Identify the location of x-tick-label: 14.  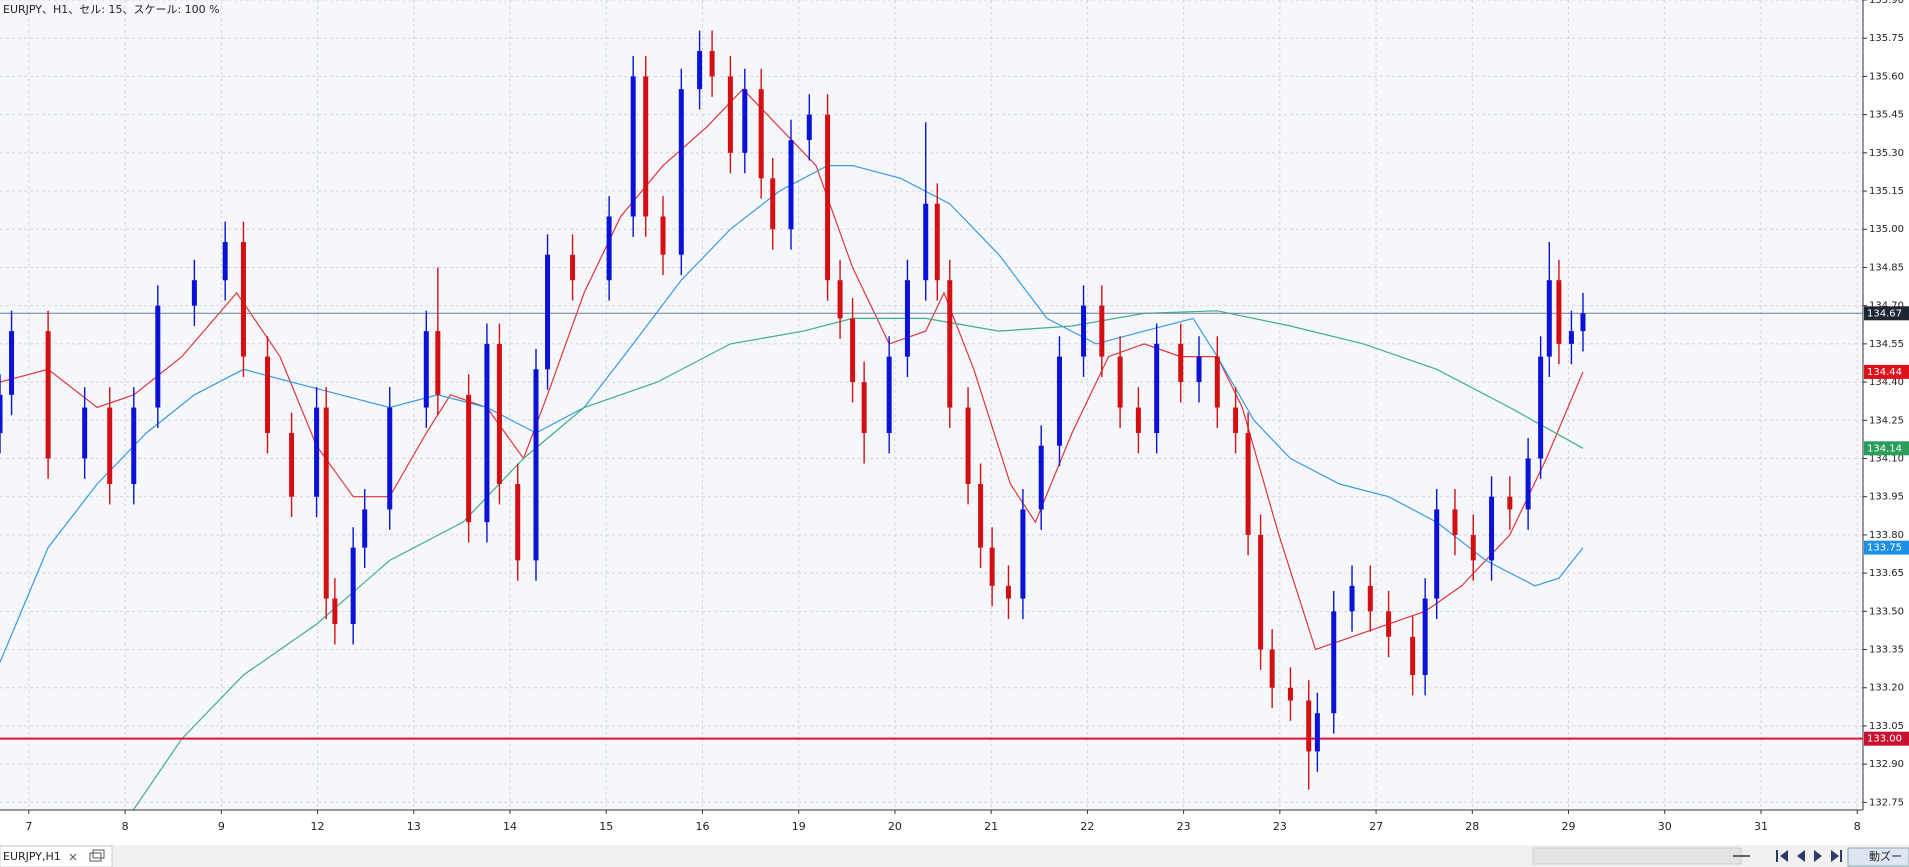
(510, 826).